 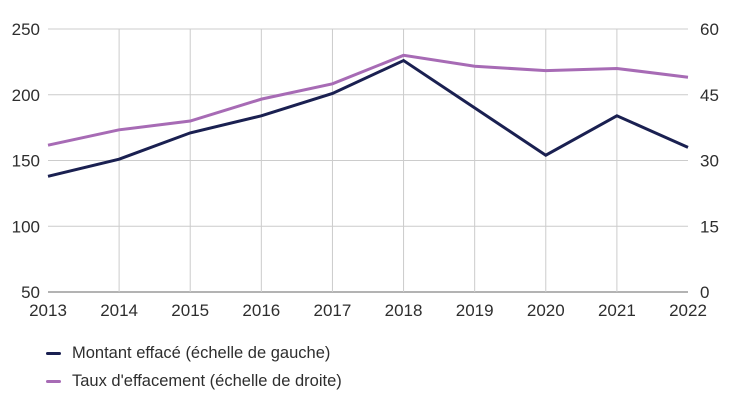 I want to click on legend-item-montant-efface: Montant effacé (échelle de gauche), so click(x=194, y=353).